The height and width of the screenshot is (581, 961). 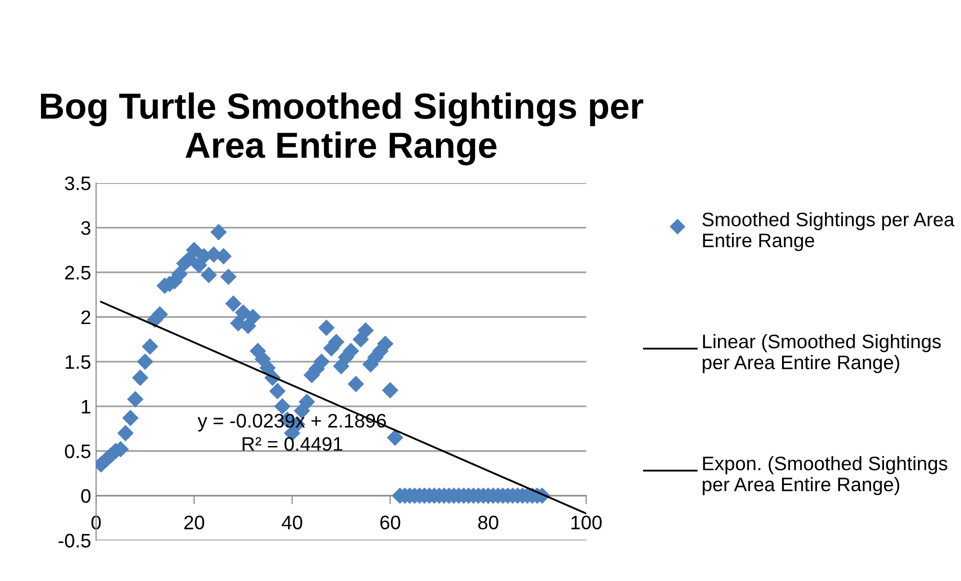 What do you see at coordinates (85, 228) in the screenshot?
I see `y-tick-label: 3` at bounding box center [85, 228].